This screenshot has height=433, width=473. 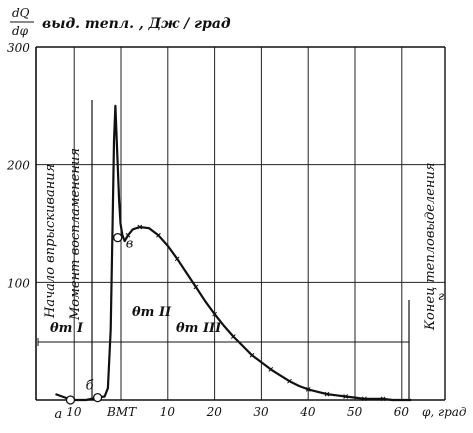 What do you see at coordinates (444, 412) in the screenshot?
I see `x-axis-label: φ, град` at bounding box center [444, 412].